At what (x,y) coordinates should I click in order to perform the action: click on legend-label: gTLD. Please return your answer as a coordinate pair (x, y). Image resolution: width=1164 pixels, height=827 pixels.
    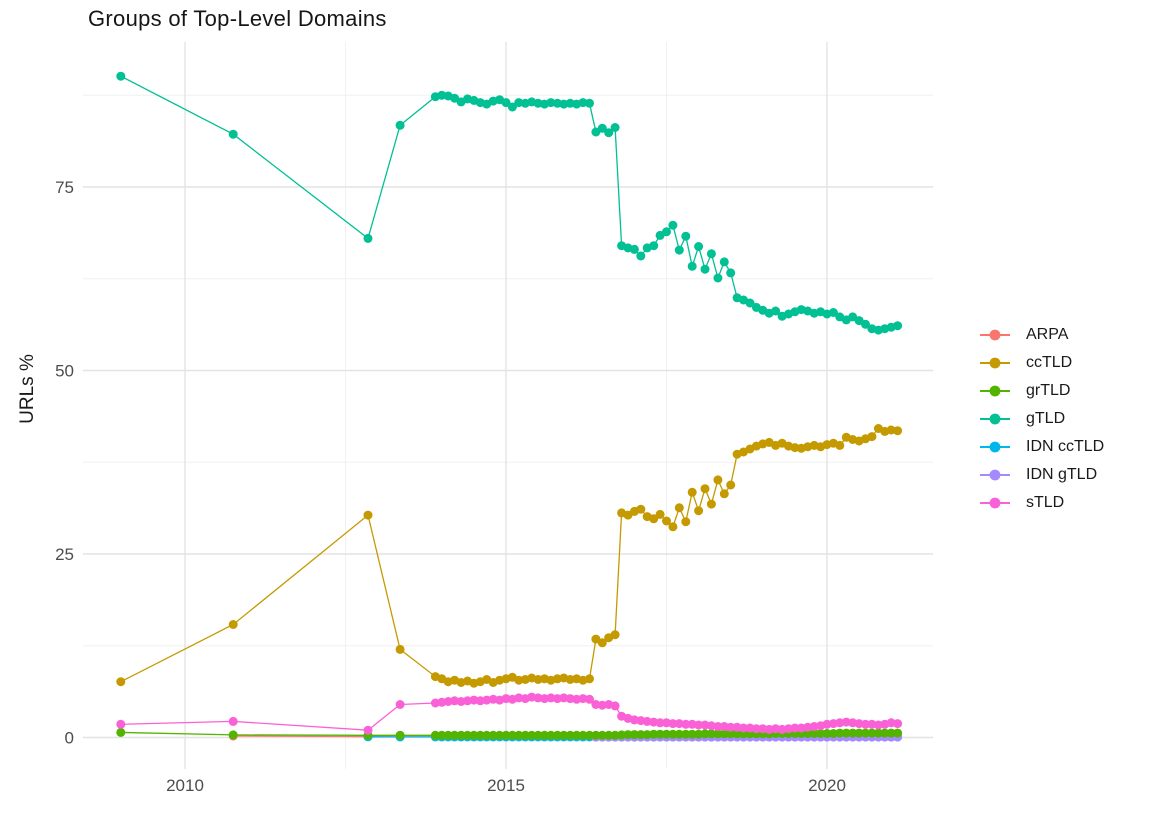
    Looking at the image, I should click on (1046, 418).